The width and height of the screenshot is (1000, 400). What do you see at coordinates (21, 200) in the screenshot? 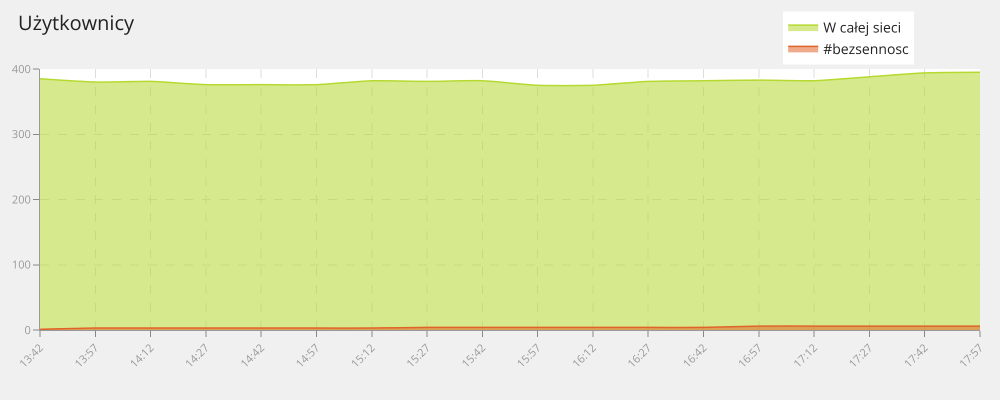
I see `y-tick-label: 200` at bounding box center [21, 200].